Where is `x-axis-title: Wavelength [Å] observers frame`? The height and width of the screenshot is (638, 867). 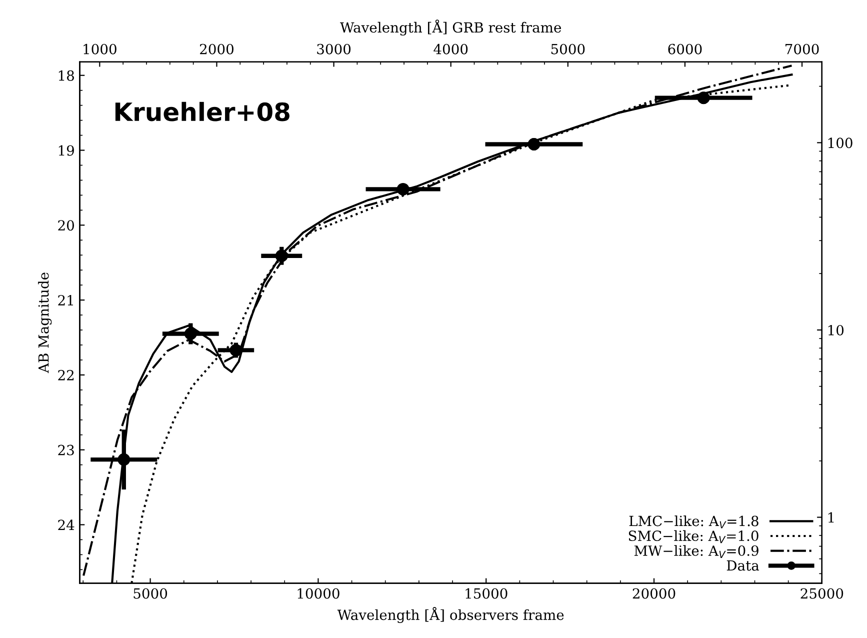 x-axis-title: Wavelength [Å] observers frame is located at coordinates (450, 614).